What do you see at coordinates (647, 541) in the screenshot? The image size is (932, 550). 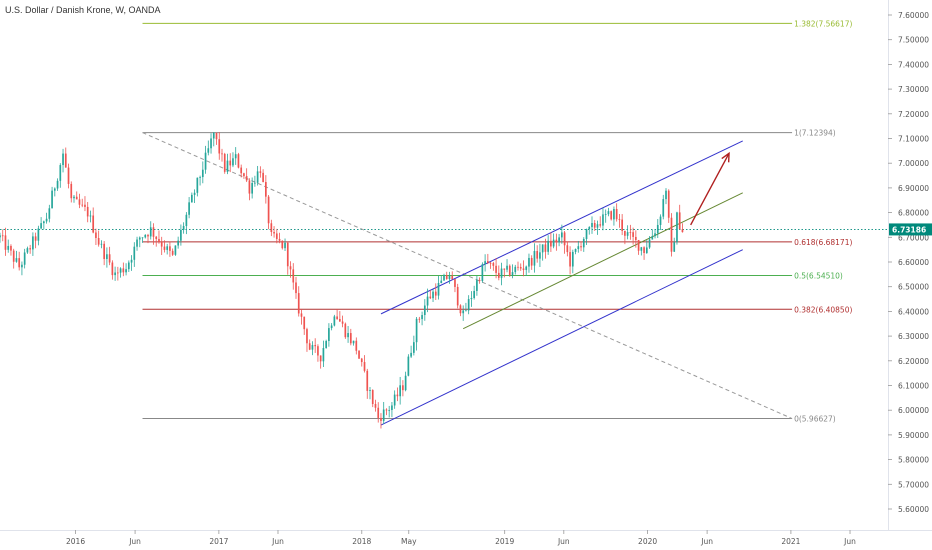 I see `x-tick-label: 2020` at bounding box center [647, 541].